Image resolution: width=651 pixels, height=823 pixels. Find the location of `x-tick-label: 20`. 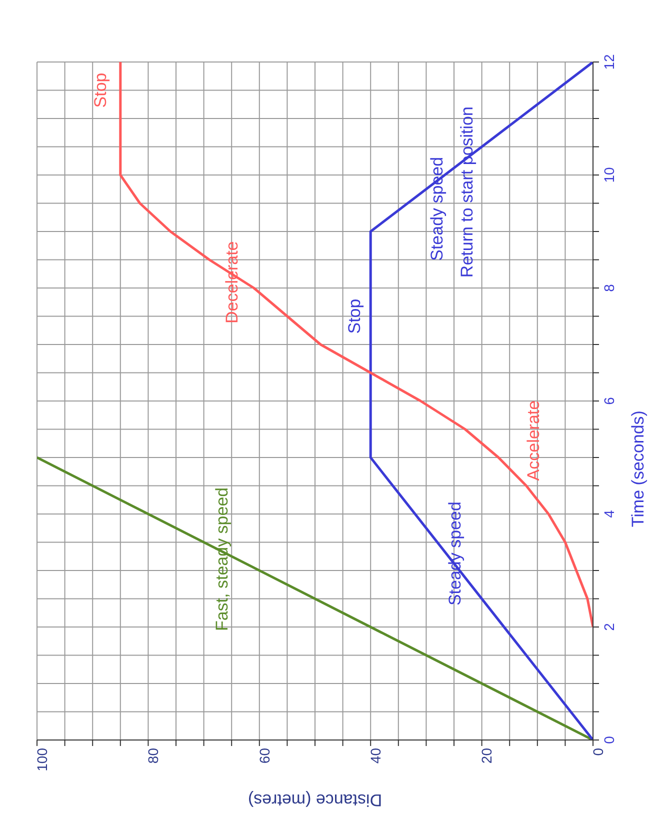

x-tick-label: 20 is located at coordinates (486, 756).